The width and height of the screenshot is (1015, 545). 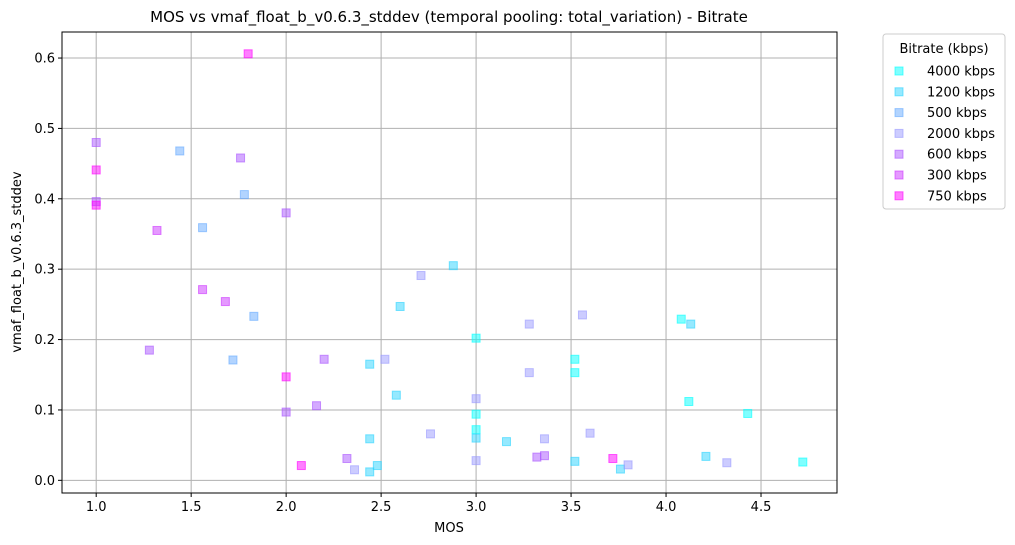 I want to click on legend-label: 1200 kbps, so click(x=961, y=92).